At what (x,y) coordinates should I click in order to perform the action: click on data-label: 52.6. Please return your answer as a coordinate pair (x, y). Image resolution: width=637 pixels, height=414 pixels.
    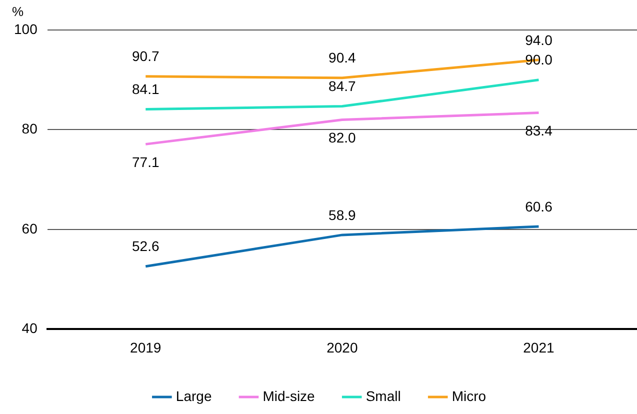
    Looking at the image, I should click on (146, 246).